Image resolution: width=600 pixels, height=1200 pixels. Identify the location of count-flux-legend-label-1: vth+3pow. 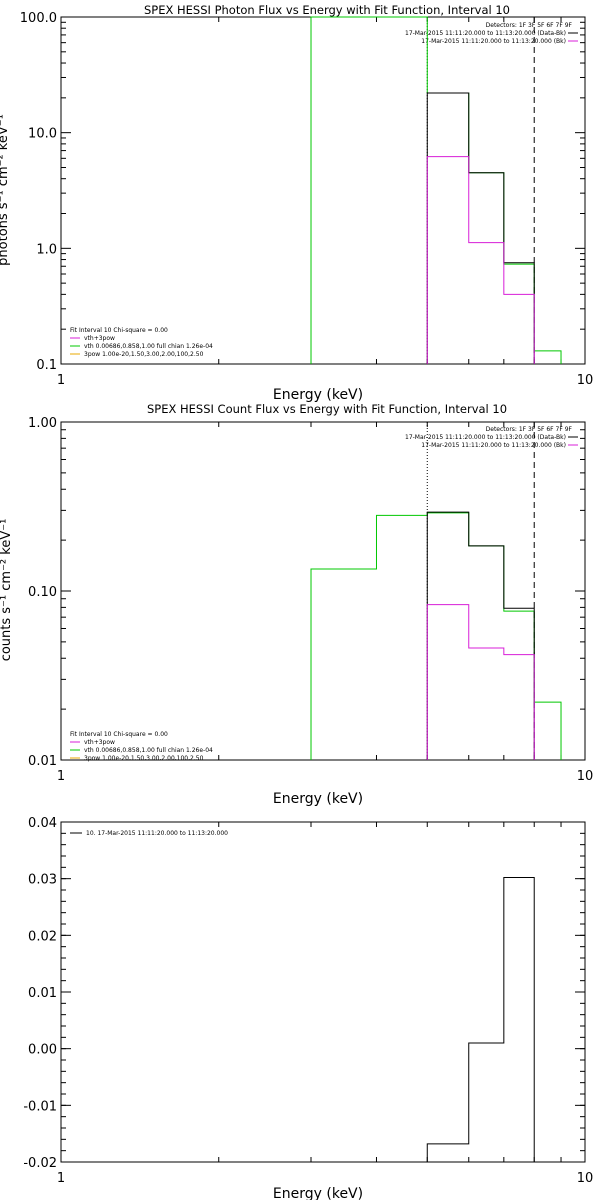
(99, 742).